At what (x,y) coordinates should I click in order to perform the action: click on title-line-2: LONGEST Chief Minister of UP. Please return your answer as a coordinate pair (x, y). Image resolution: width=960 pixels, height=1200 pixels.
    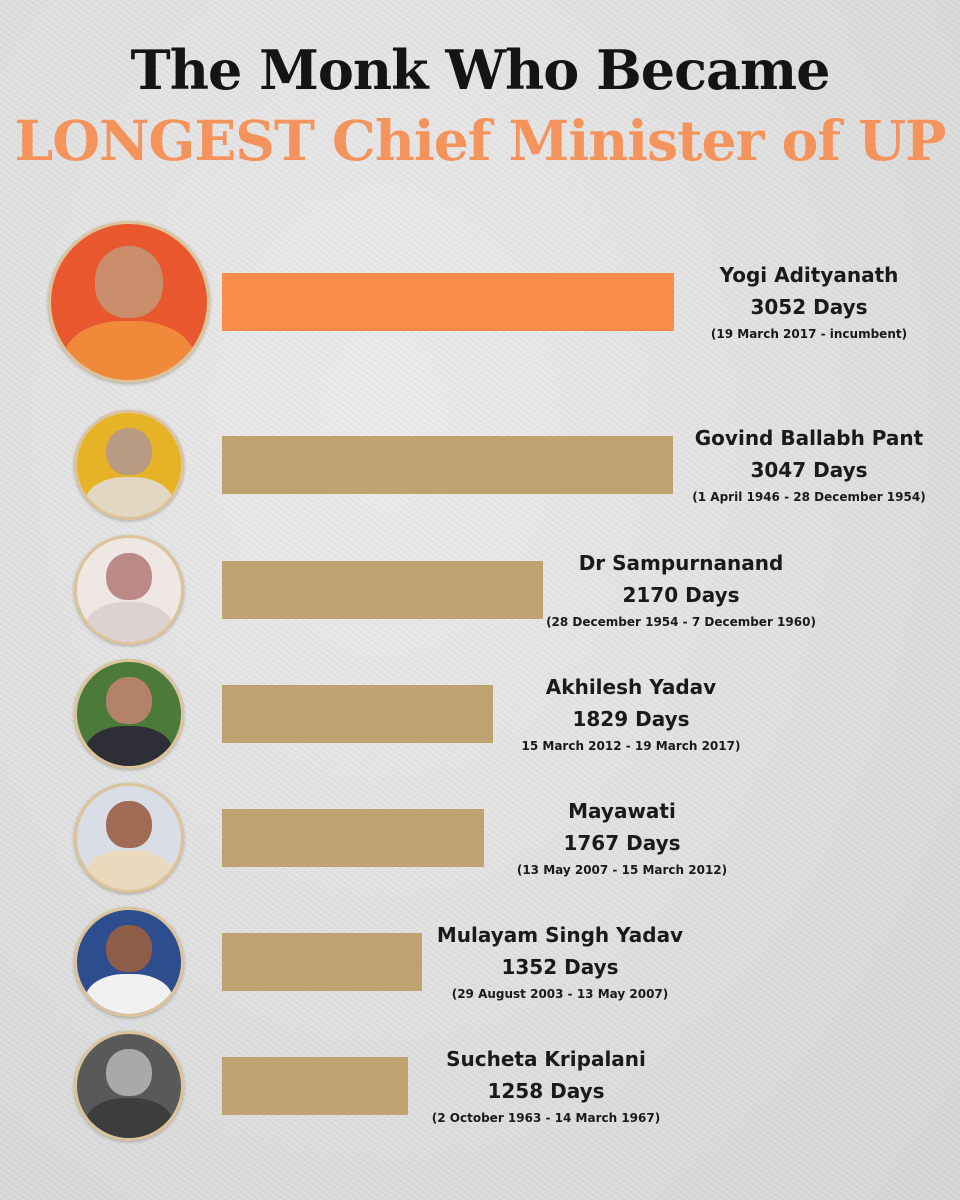
    Looking at the image, I should click on (480, 140).